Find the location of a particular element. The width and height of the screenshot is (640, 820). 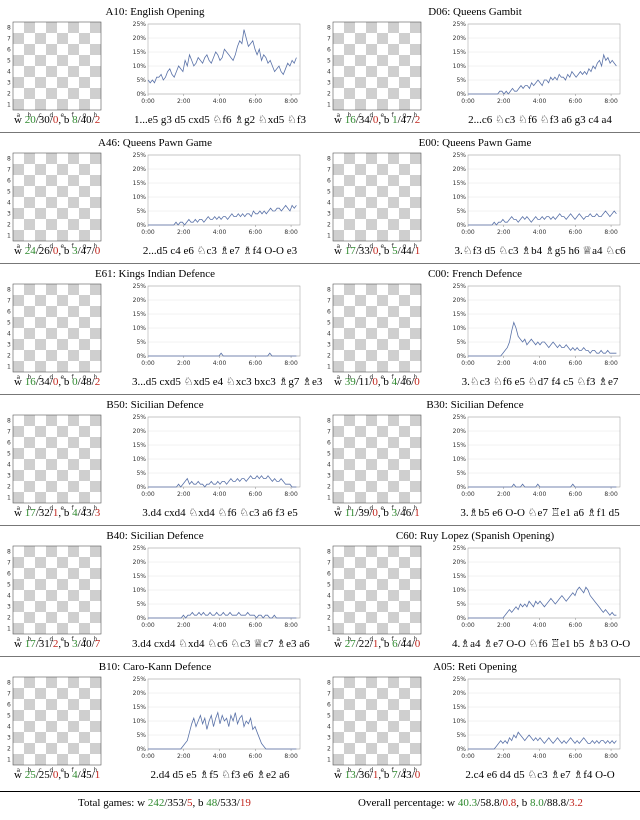

series-line is located at coordinates (222, 215).